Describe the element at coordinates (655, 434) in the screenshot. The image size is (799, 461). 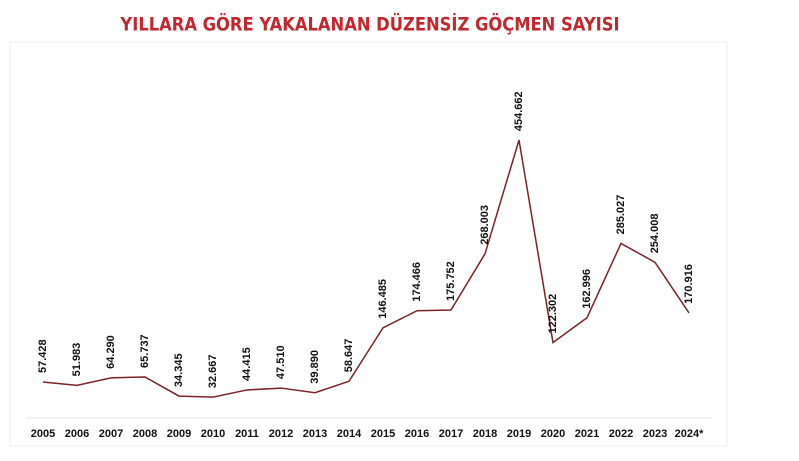
I see `x-tick-label: 2023` at that location.